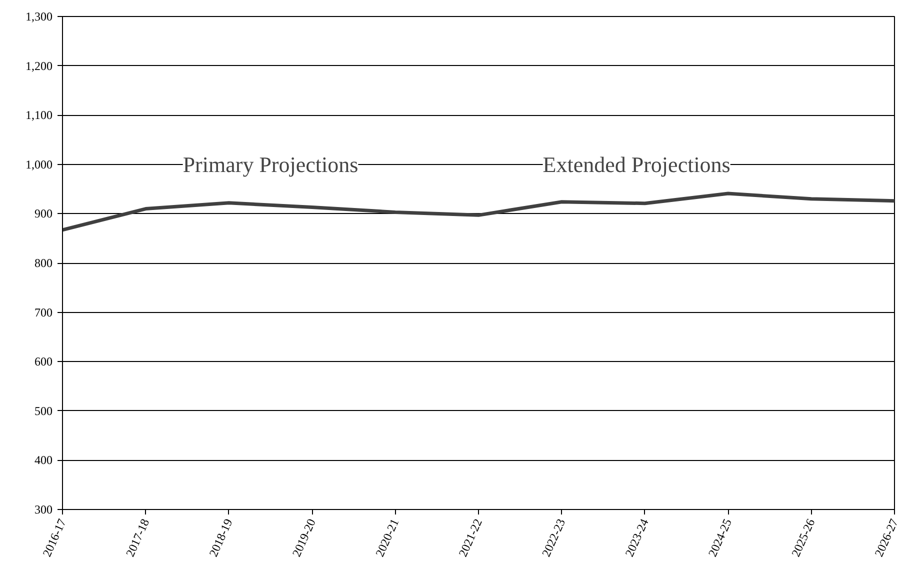  I want to click on y-tick-label: 900, so click(43, 213).